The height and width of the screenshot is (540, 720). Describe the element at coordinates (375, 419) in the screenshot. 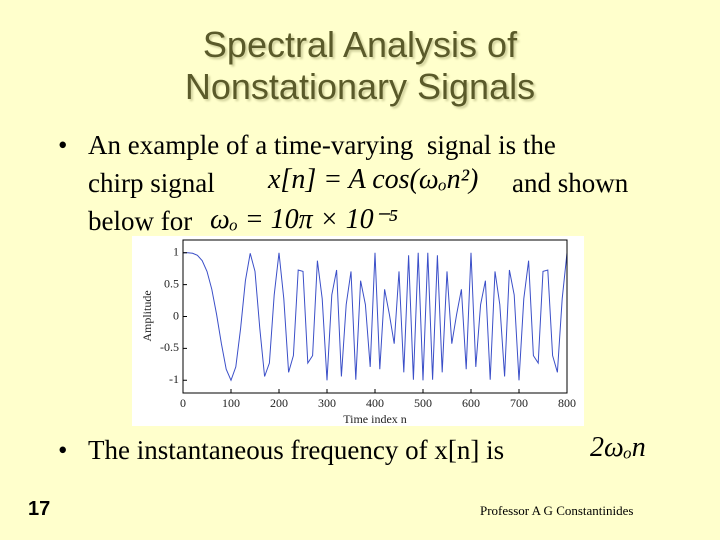

I see `x-axis-label: Time index n` at that location.